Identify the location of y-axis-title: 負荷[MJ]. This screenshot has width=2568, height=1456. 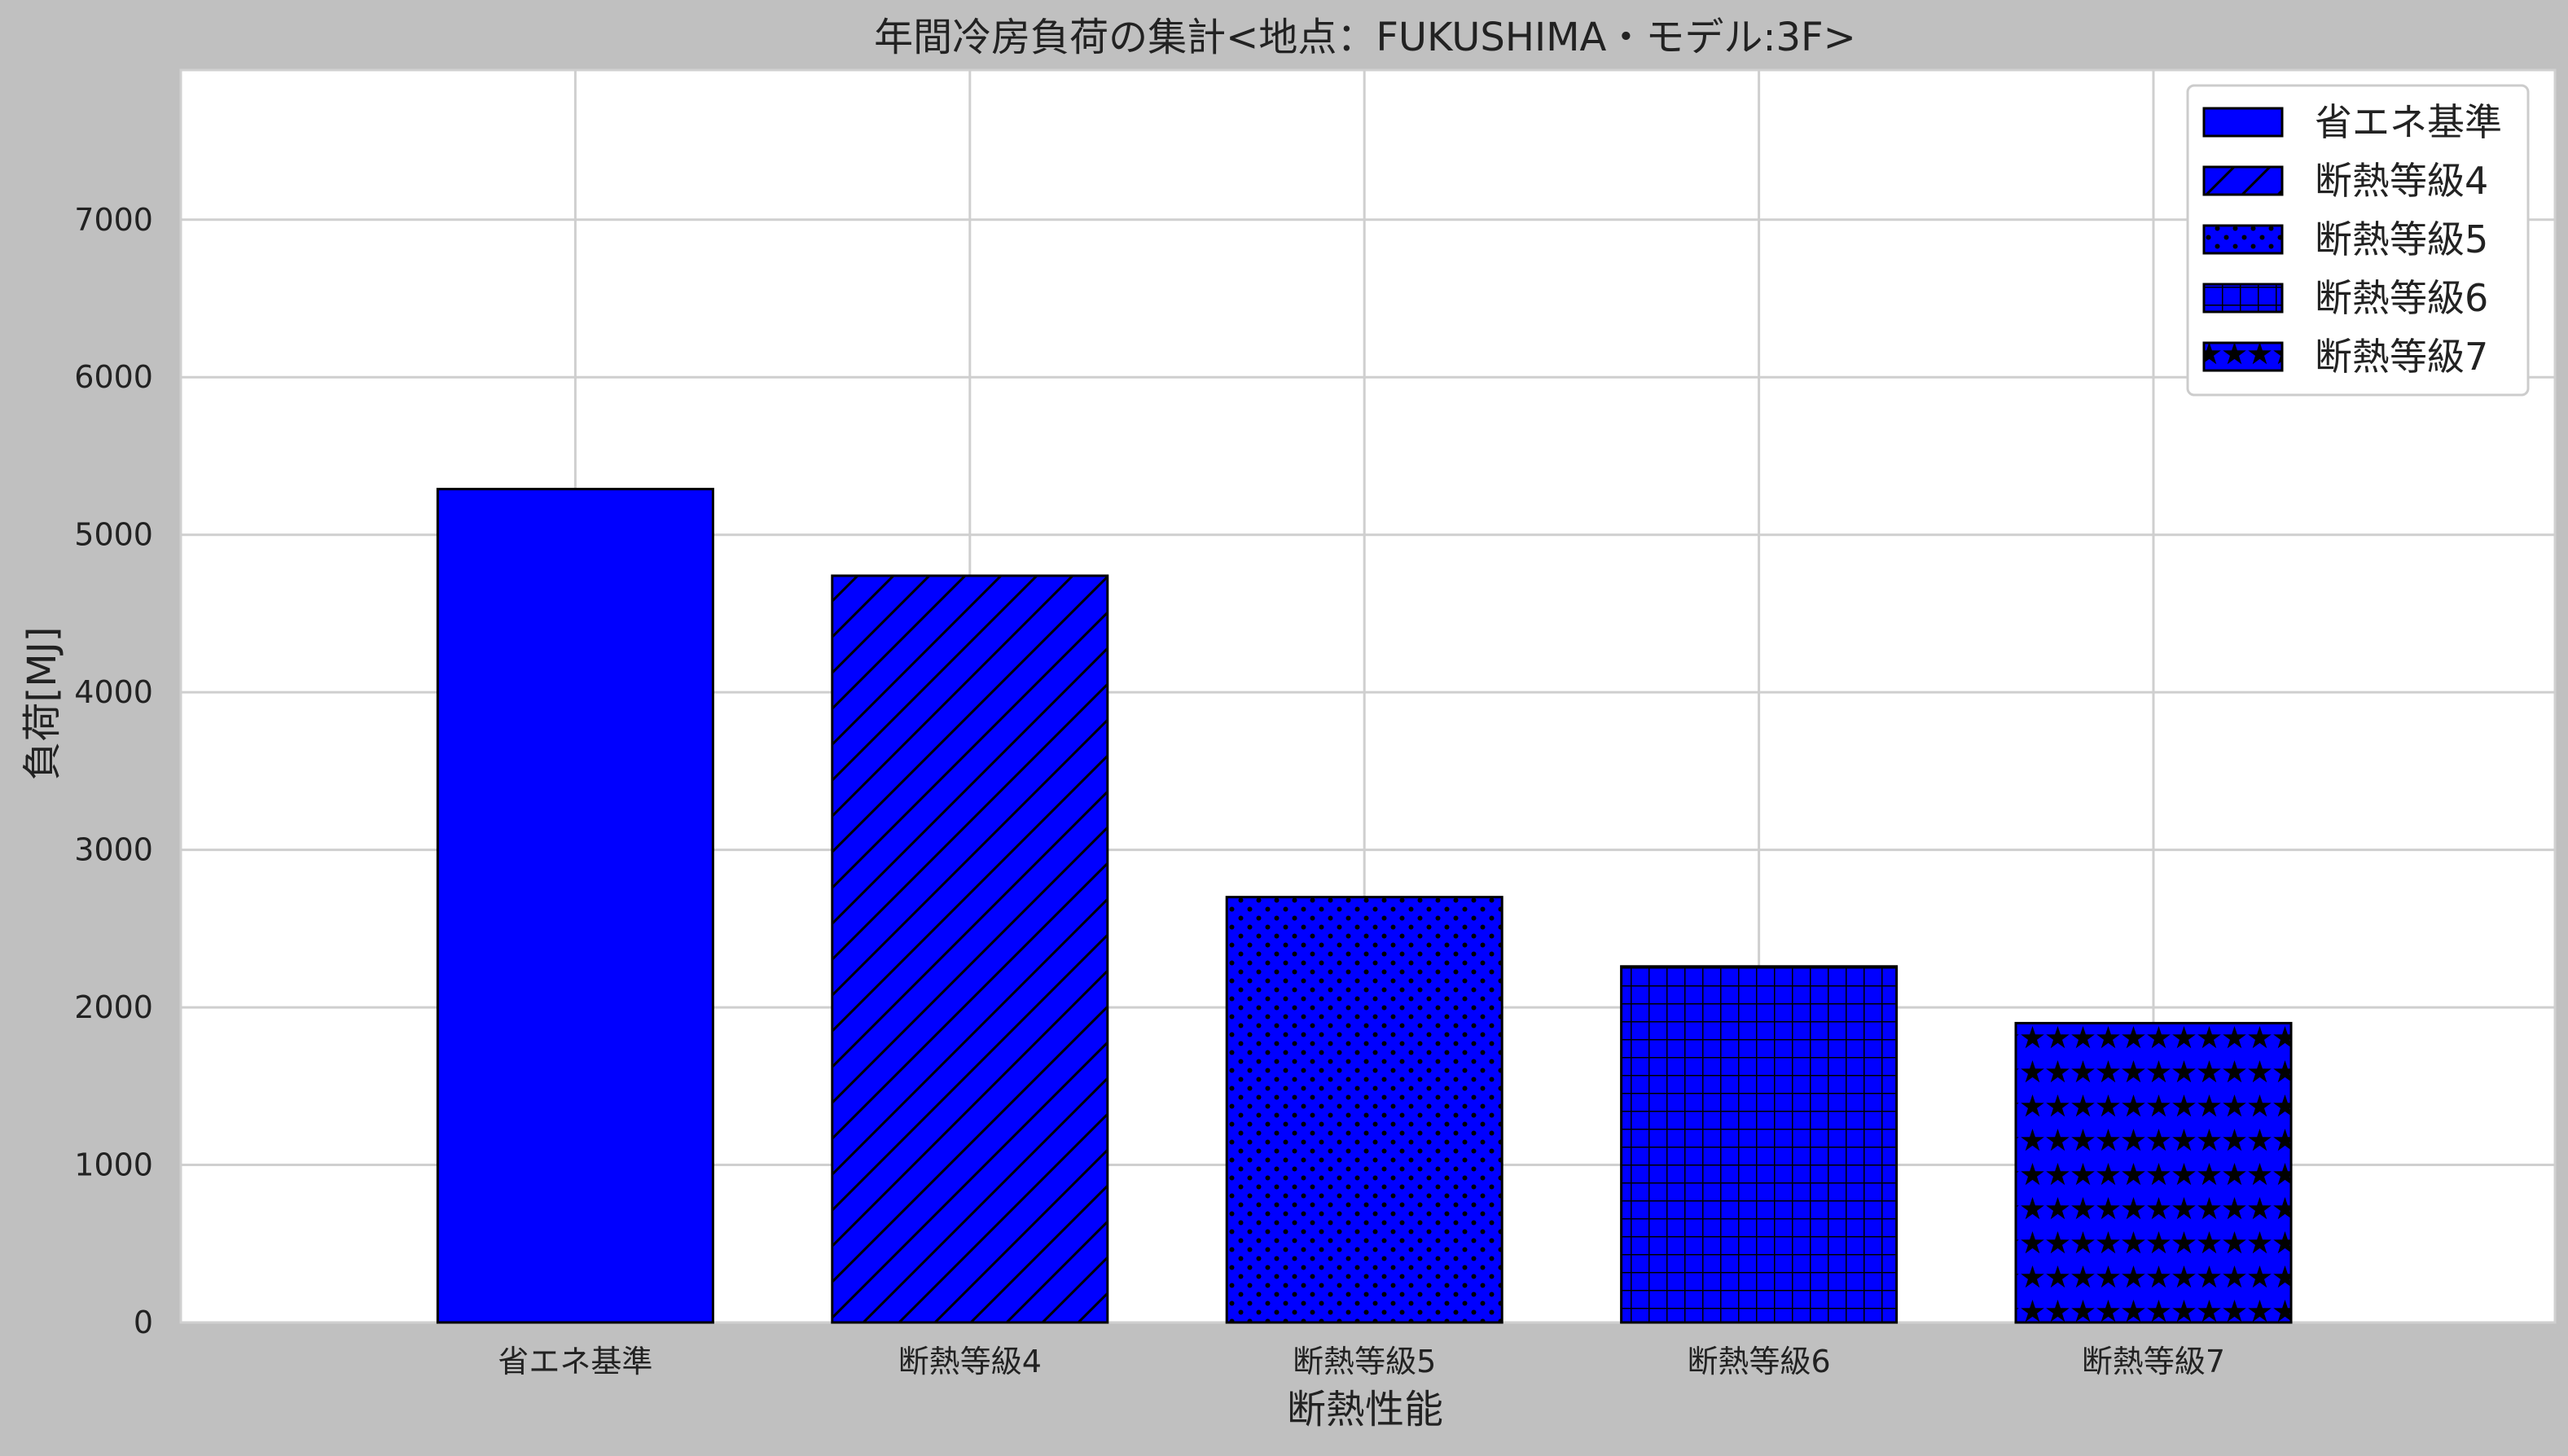
(42, 703).